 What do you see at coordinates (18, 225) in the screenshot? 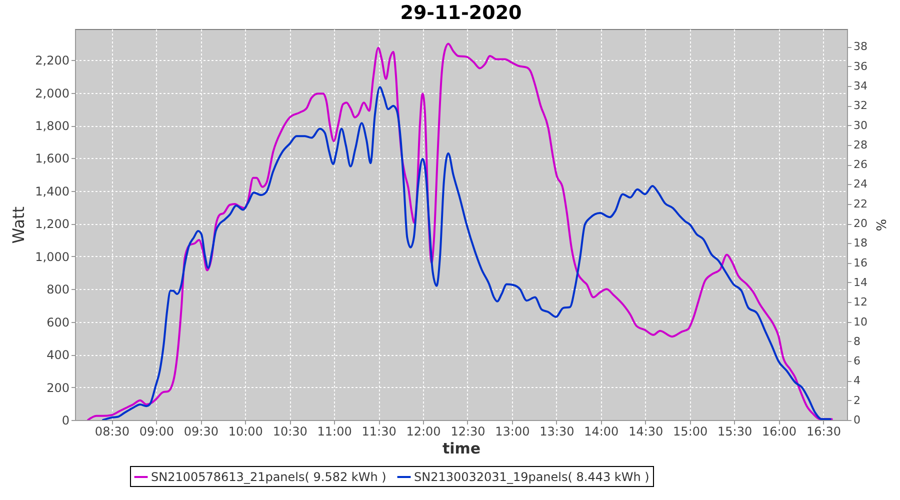
I see `y-axis-title: Watt` at bounding box center [18, 225].